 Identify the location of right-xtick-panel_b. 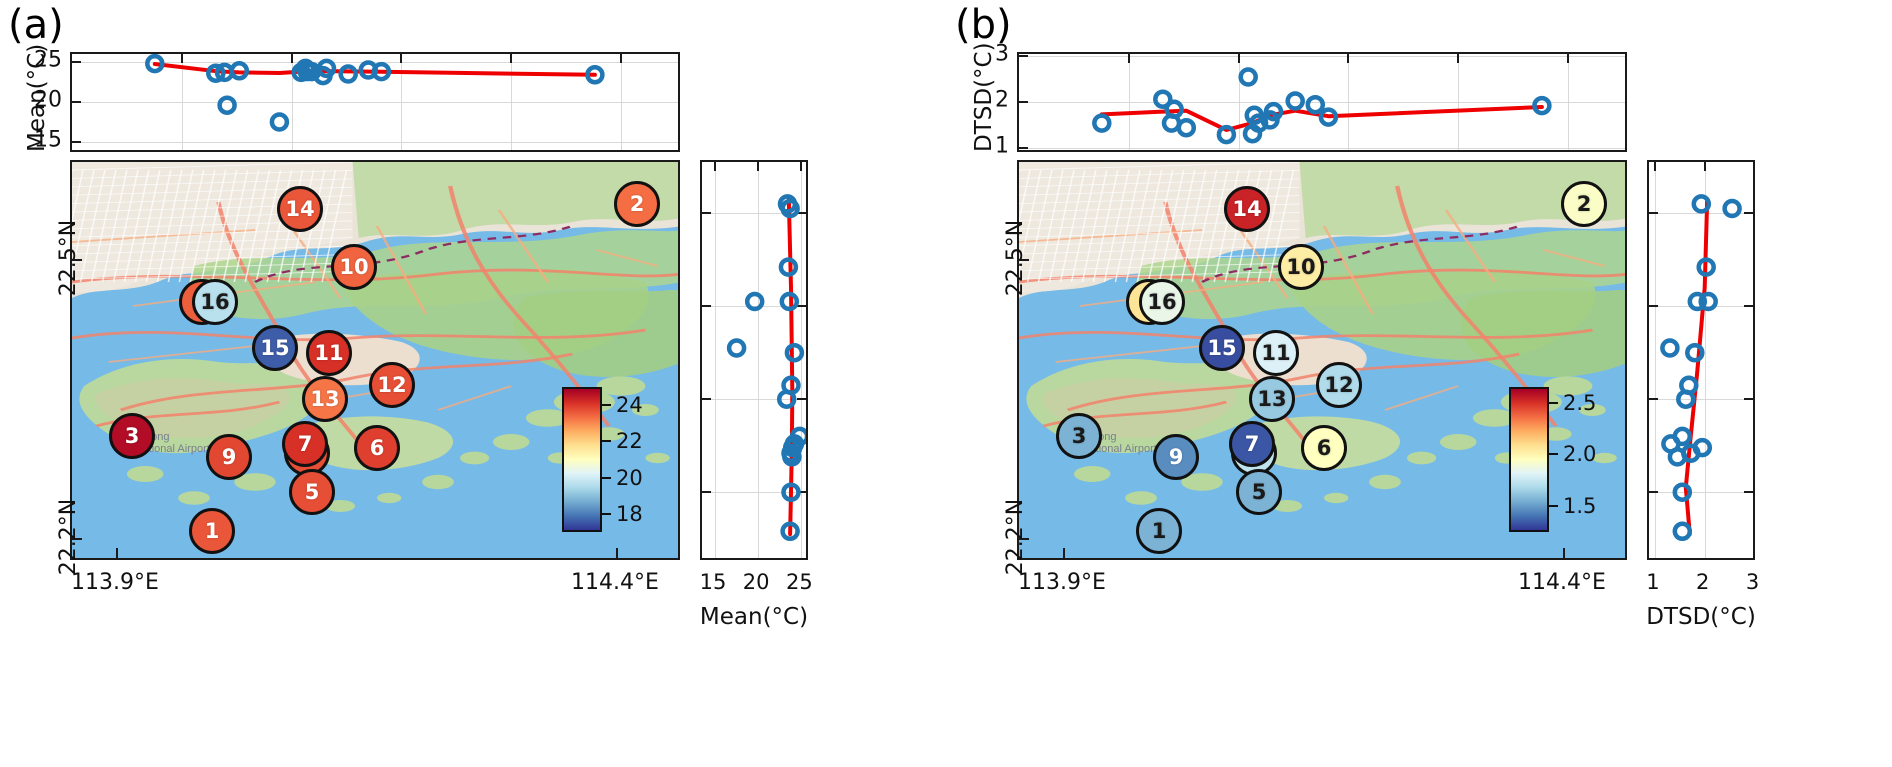
(1704, 166).